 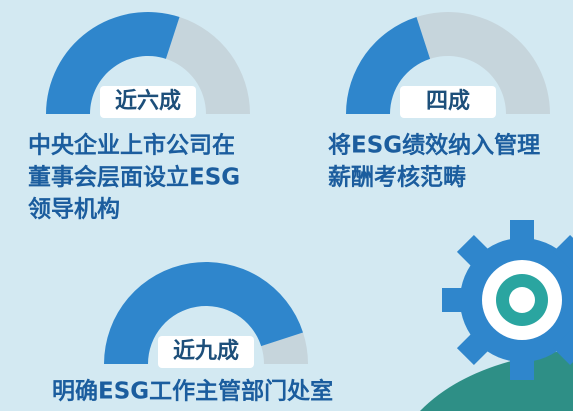 I want to click on gauge-label: 近六成, so click(x=148, y=101).